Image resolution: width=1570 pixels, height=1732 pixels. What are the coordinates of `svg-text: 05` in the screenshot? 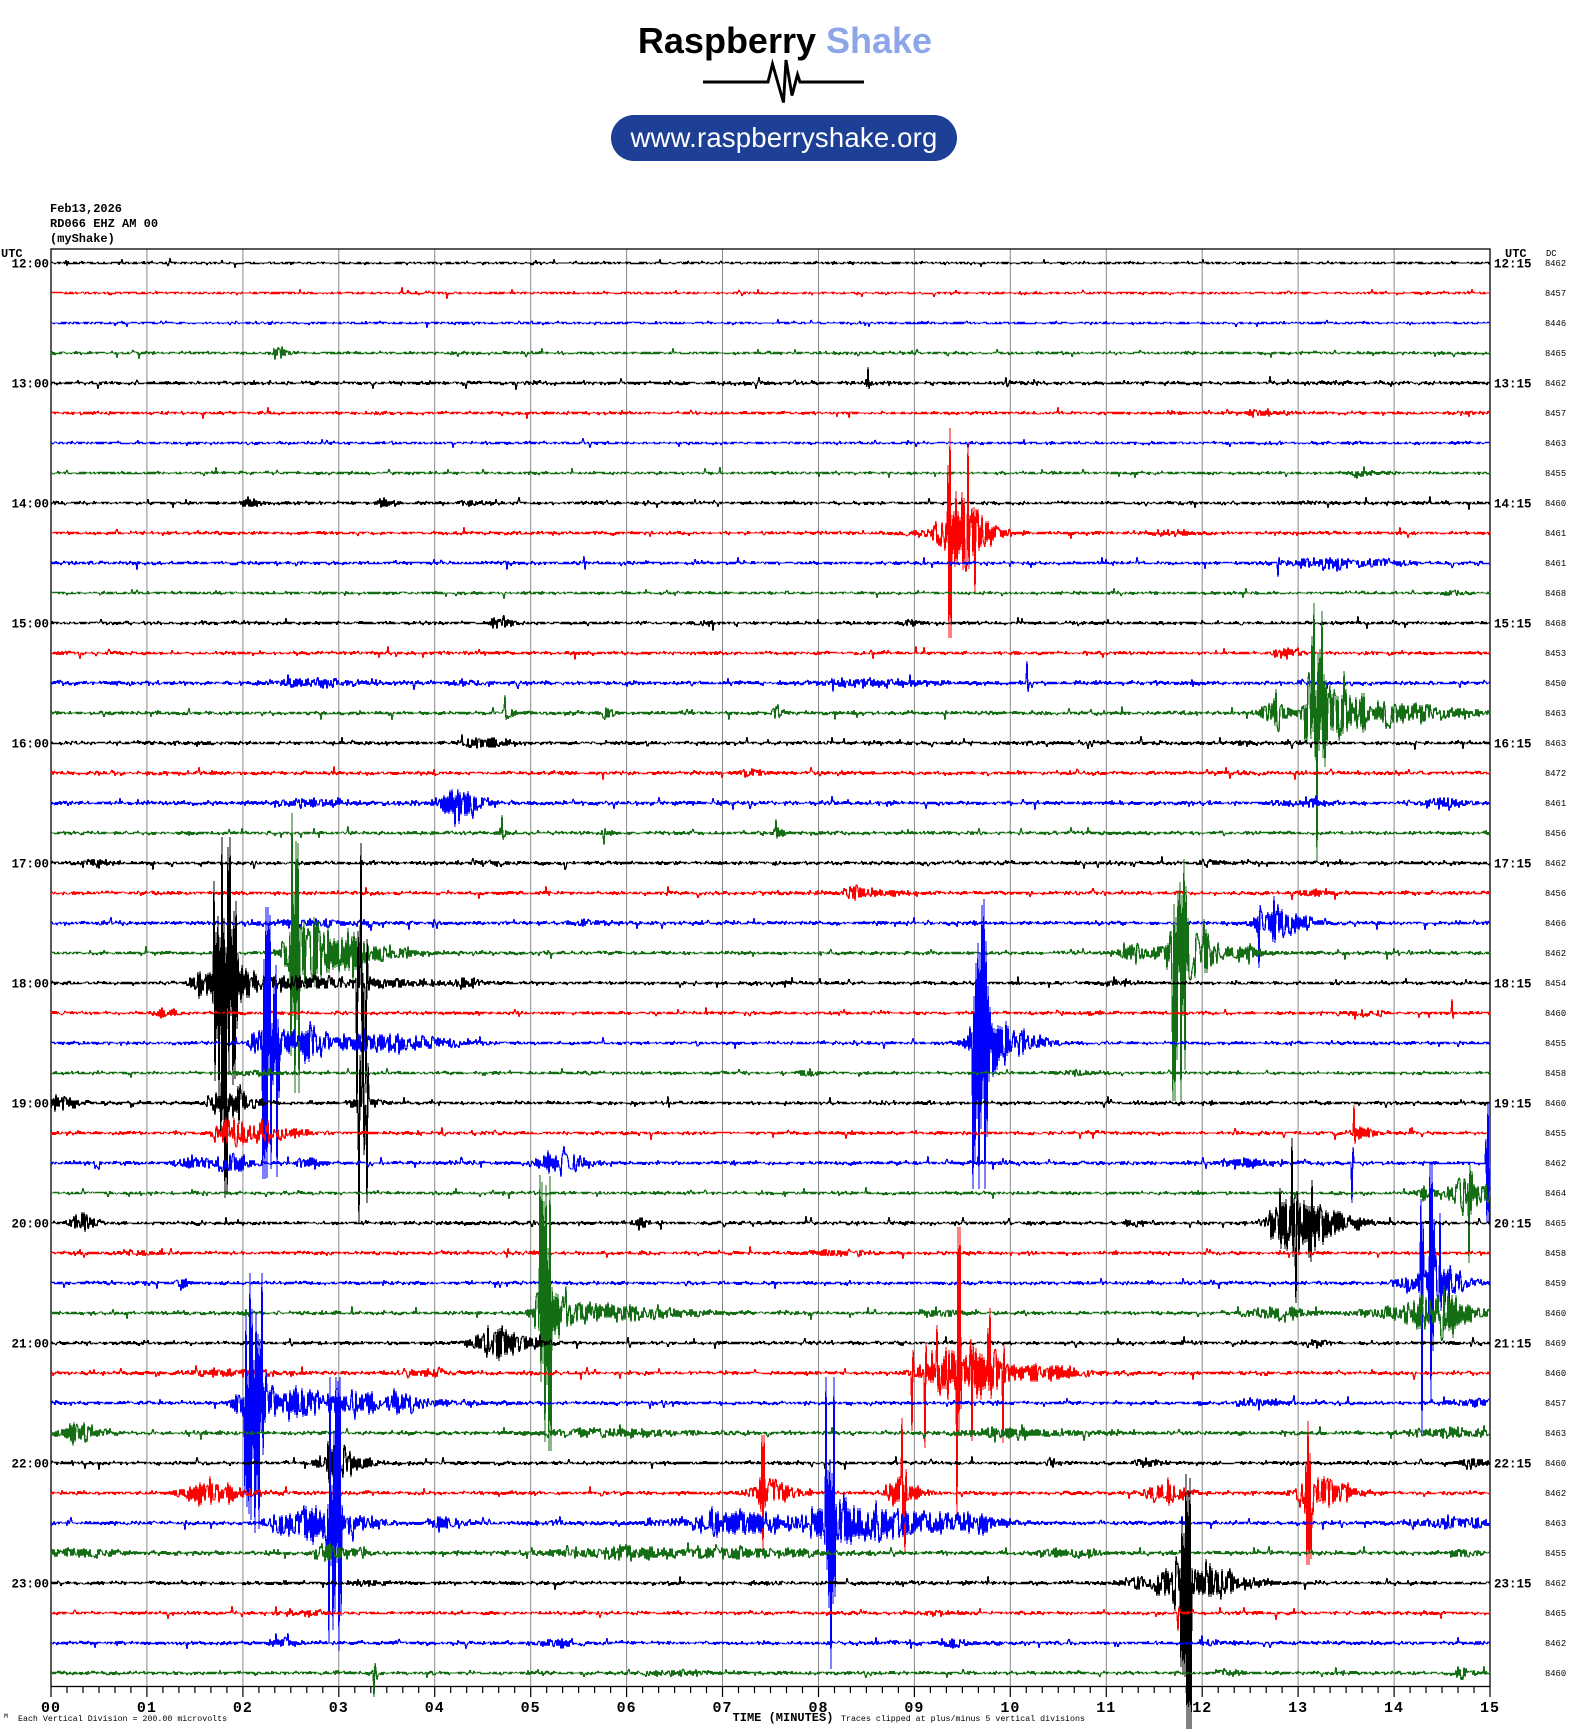 It's located at (531, 1708).